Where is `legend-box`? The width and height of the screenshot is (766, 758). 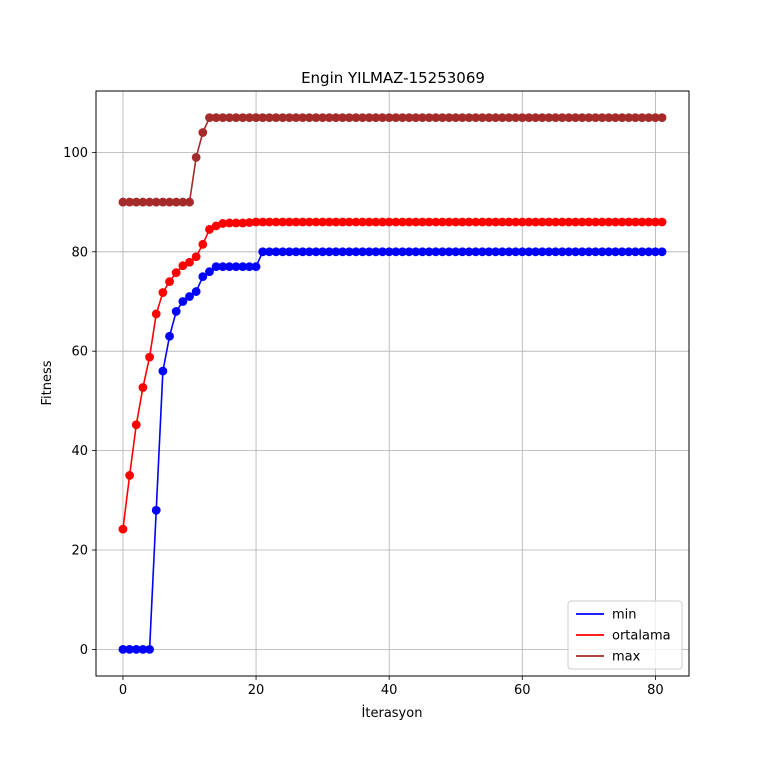 legend-box is located at coordinates (625, 635).